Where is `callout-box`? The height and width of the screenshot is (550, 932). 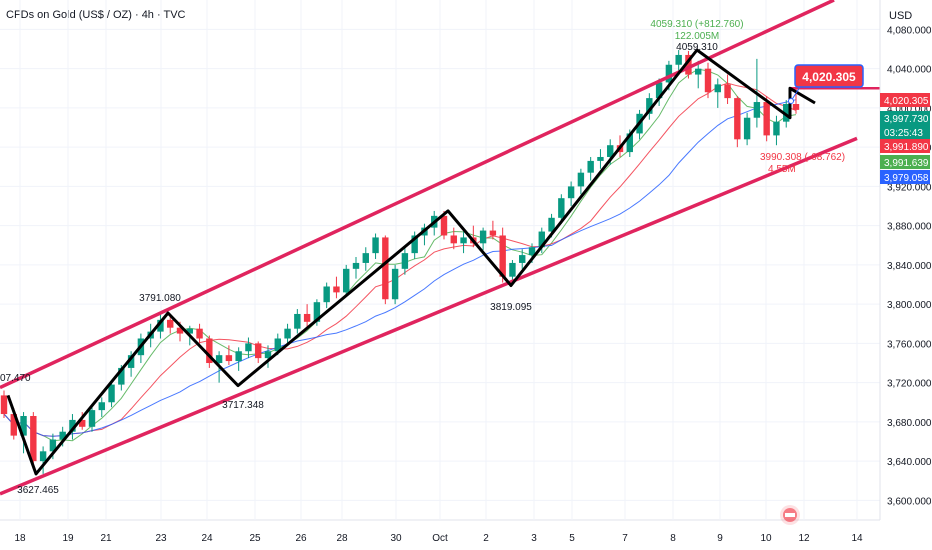 callout-box is located at coordinates (829, 76).